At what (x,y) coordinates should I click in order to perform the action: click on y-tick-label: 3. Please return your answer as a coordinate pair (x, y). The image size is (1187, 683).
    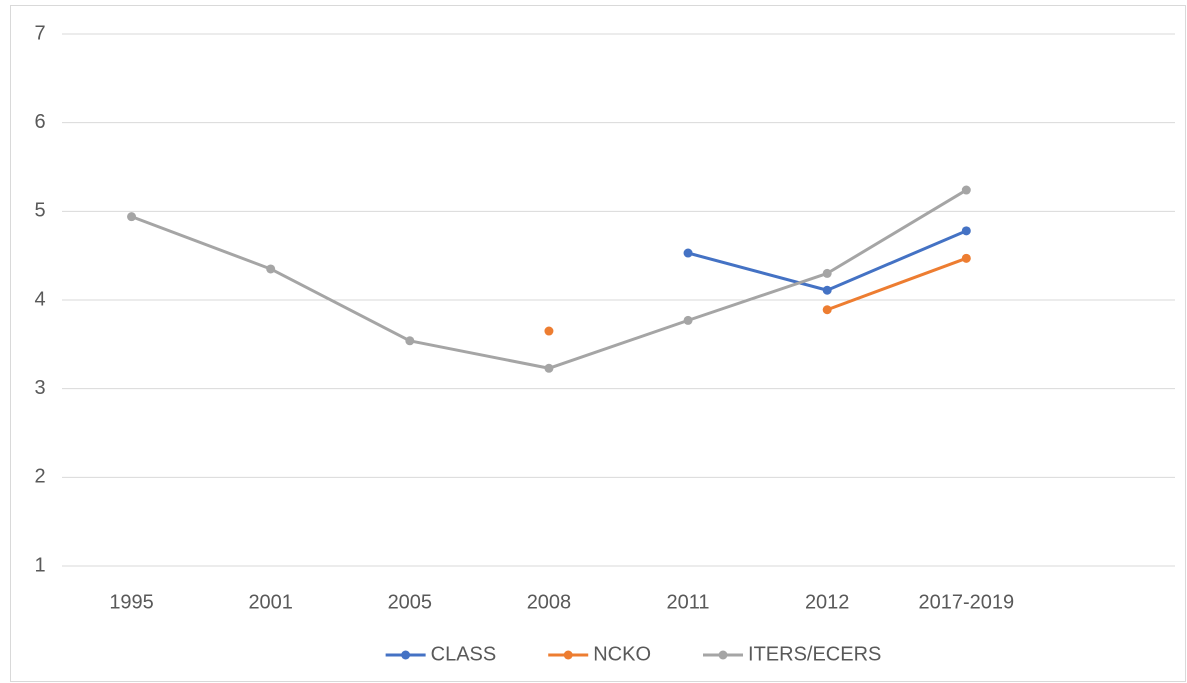
    Looking at the image, I should click on (39, 388).